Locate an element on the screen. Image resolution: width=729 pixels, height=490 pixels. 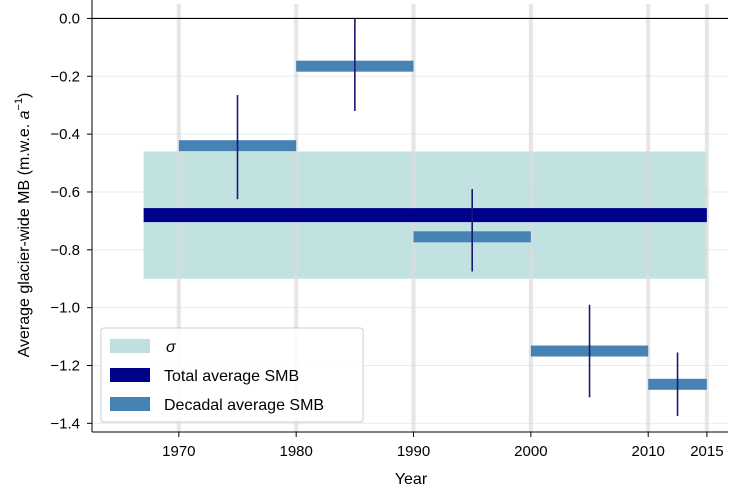
legend-swatch-total is located at coordinates (130, 375).